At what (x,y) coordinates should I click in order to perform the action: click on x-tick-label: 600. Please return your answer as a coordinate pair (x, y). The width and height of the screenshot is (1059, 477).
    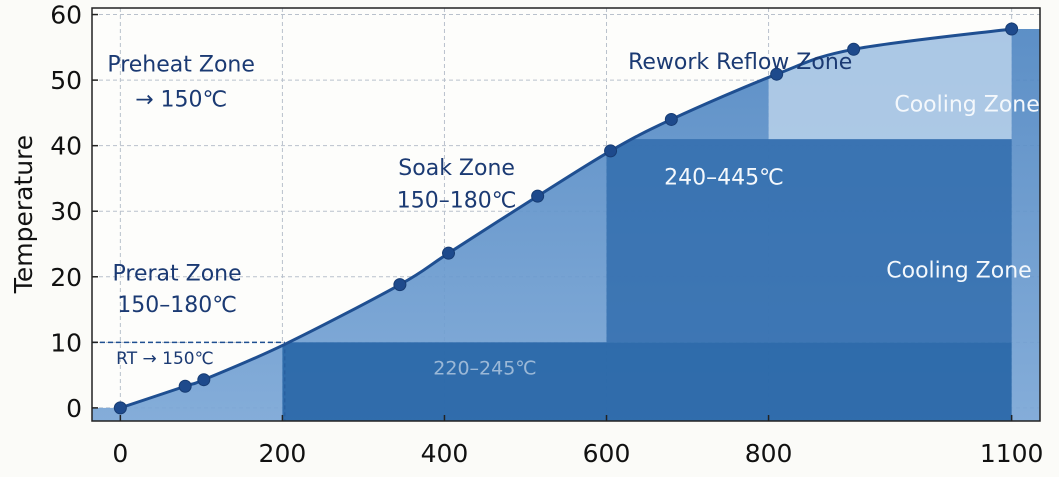
    Looking at the image, I should click on (607, 453).